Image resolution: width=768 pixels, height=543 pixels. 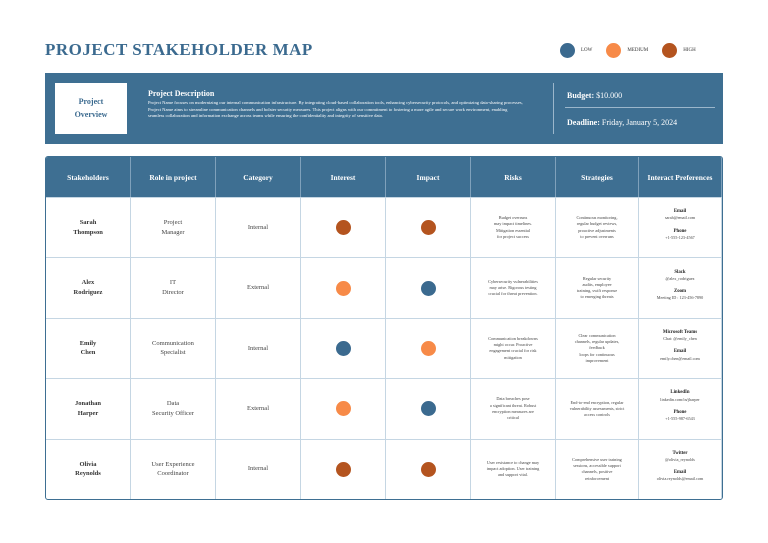 I want to click on legend: LOW MEDIUM HIGH, so click(x=628, y=50).